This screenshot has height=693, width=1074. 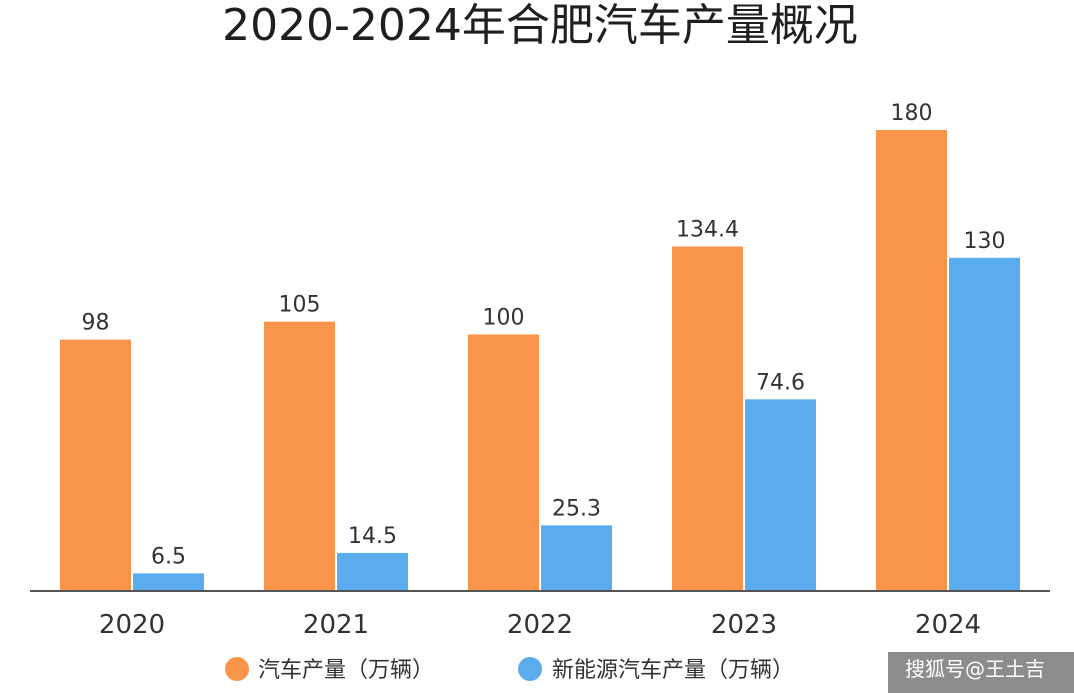 I want to click on x-tick-label-2020: 2020, so click(x=132, y=625).